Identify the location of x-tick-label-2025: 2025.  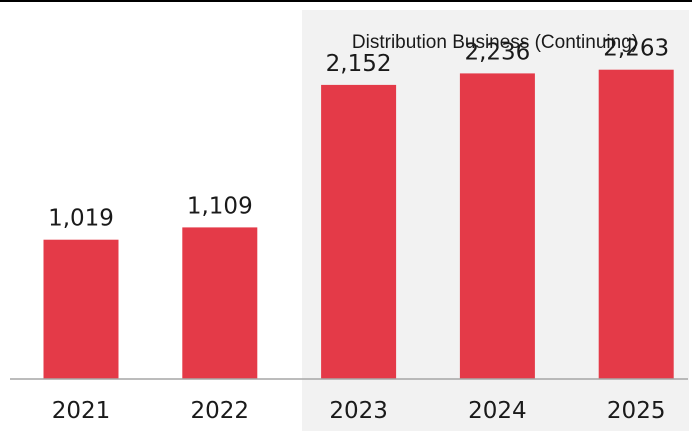
(636, 411).